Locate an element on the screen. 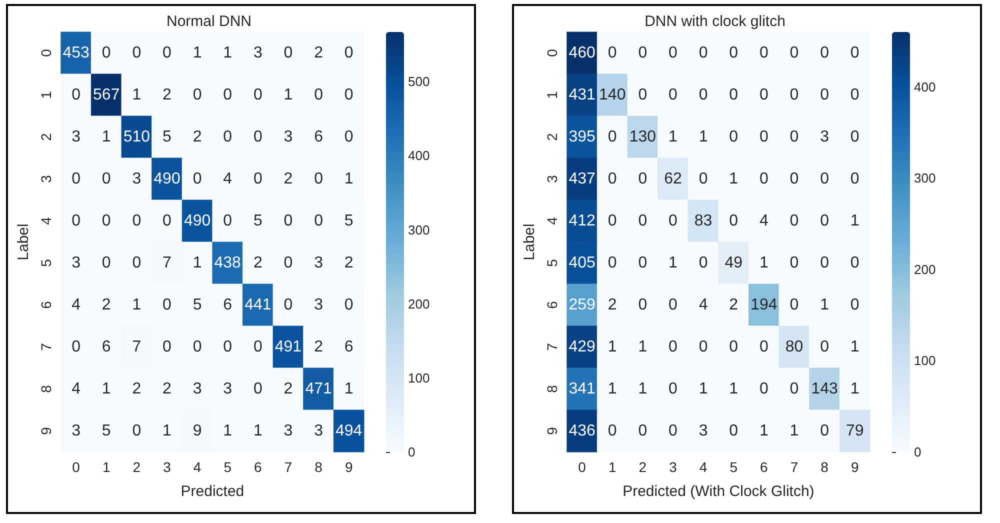  chart-title: Normal DNN is located at coordinates (209, 21).